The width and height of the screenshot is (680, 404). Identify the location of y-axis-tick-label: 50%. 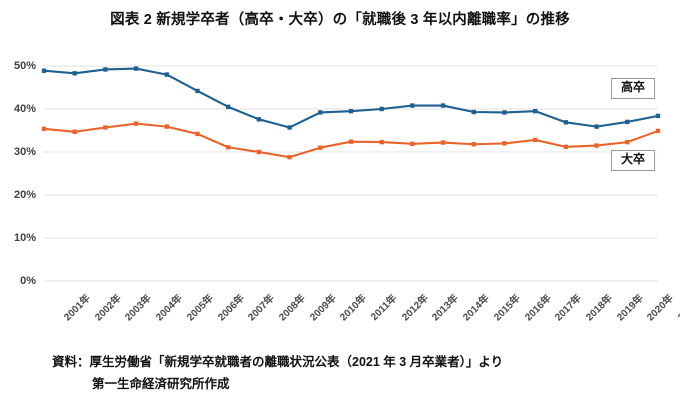
(24, 66).